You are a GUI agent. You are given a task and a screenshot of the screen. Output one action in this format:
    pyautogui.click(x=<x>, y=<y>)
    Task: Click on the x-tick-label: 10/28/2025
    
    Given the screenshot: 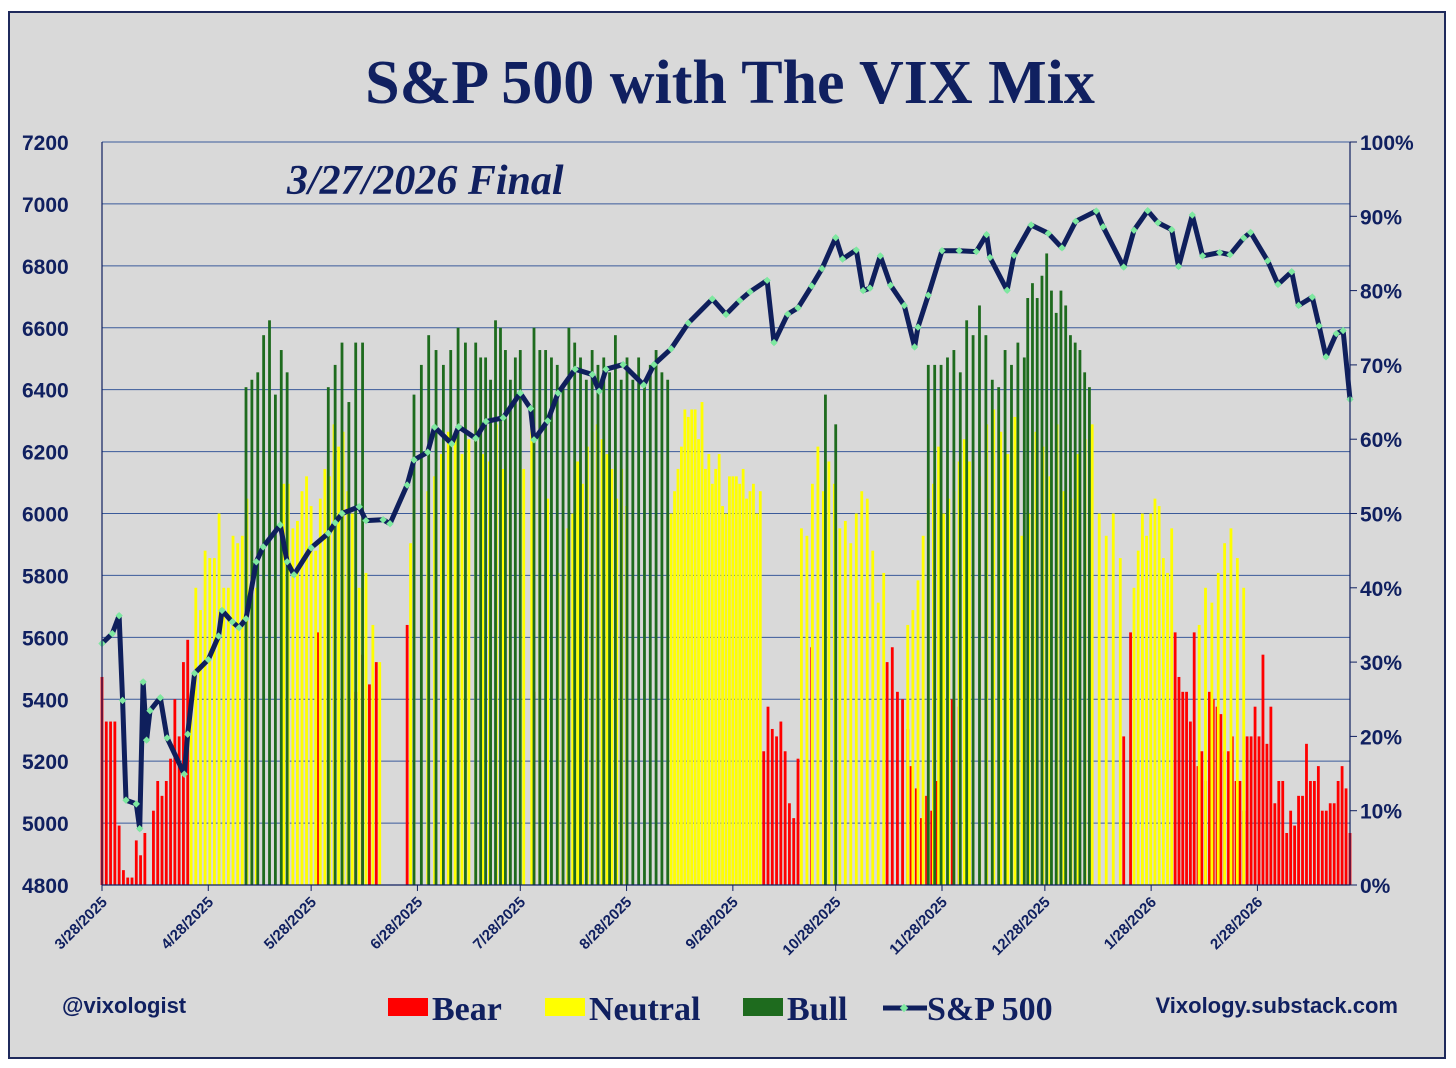 What is the action you would take?
    pyautogui.click(x=811, y=926)
    